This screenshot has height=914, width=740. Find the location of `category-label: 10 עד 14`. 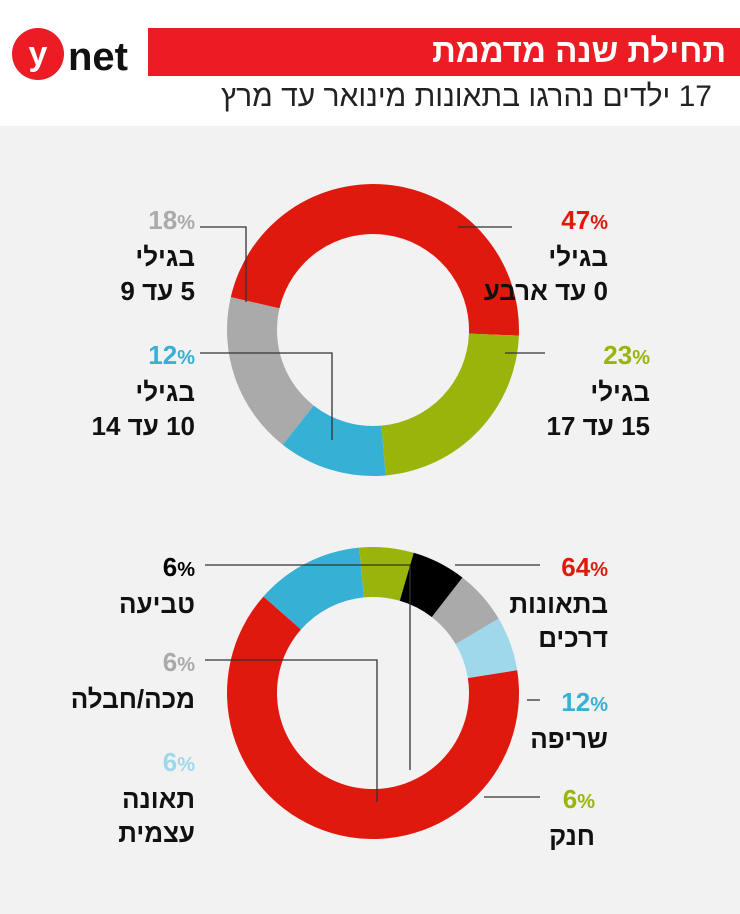

category-label: 10 עד 14 is located at coordinates (143, 426).